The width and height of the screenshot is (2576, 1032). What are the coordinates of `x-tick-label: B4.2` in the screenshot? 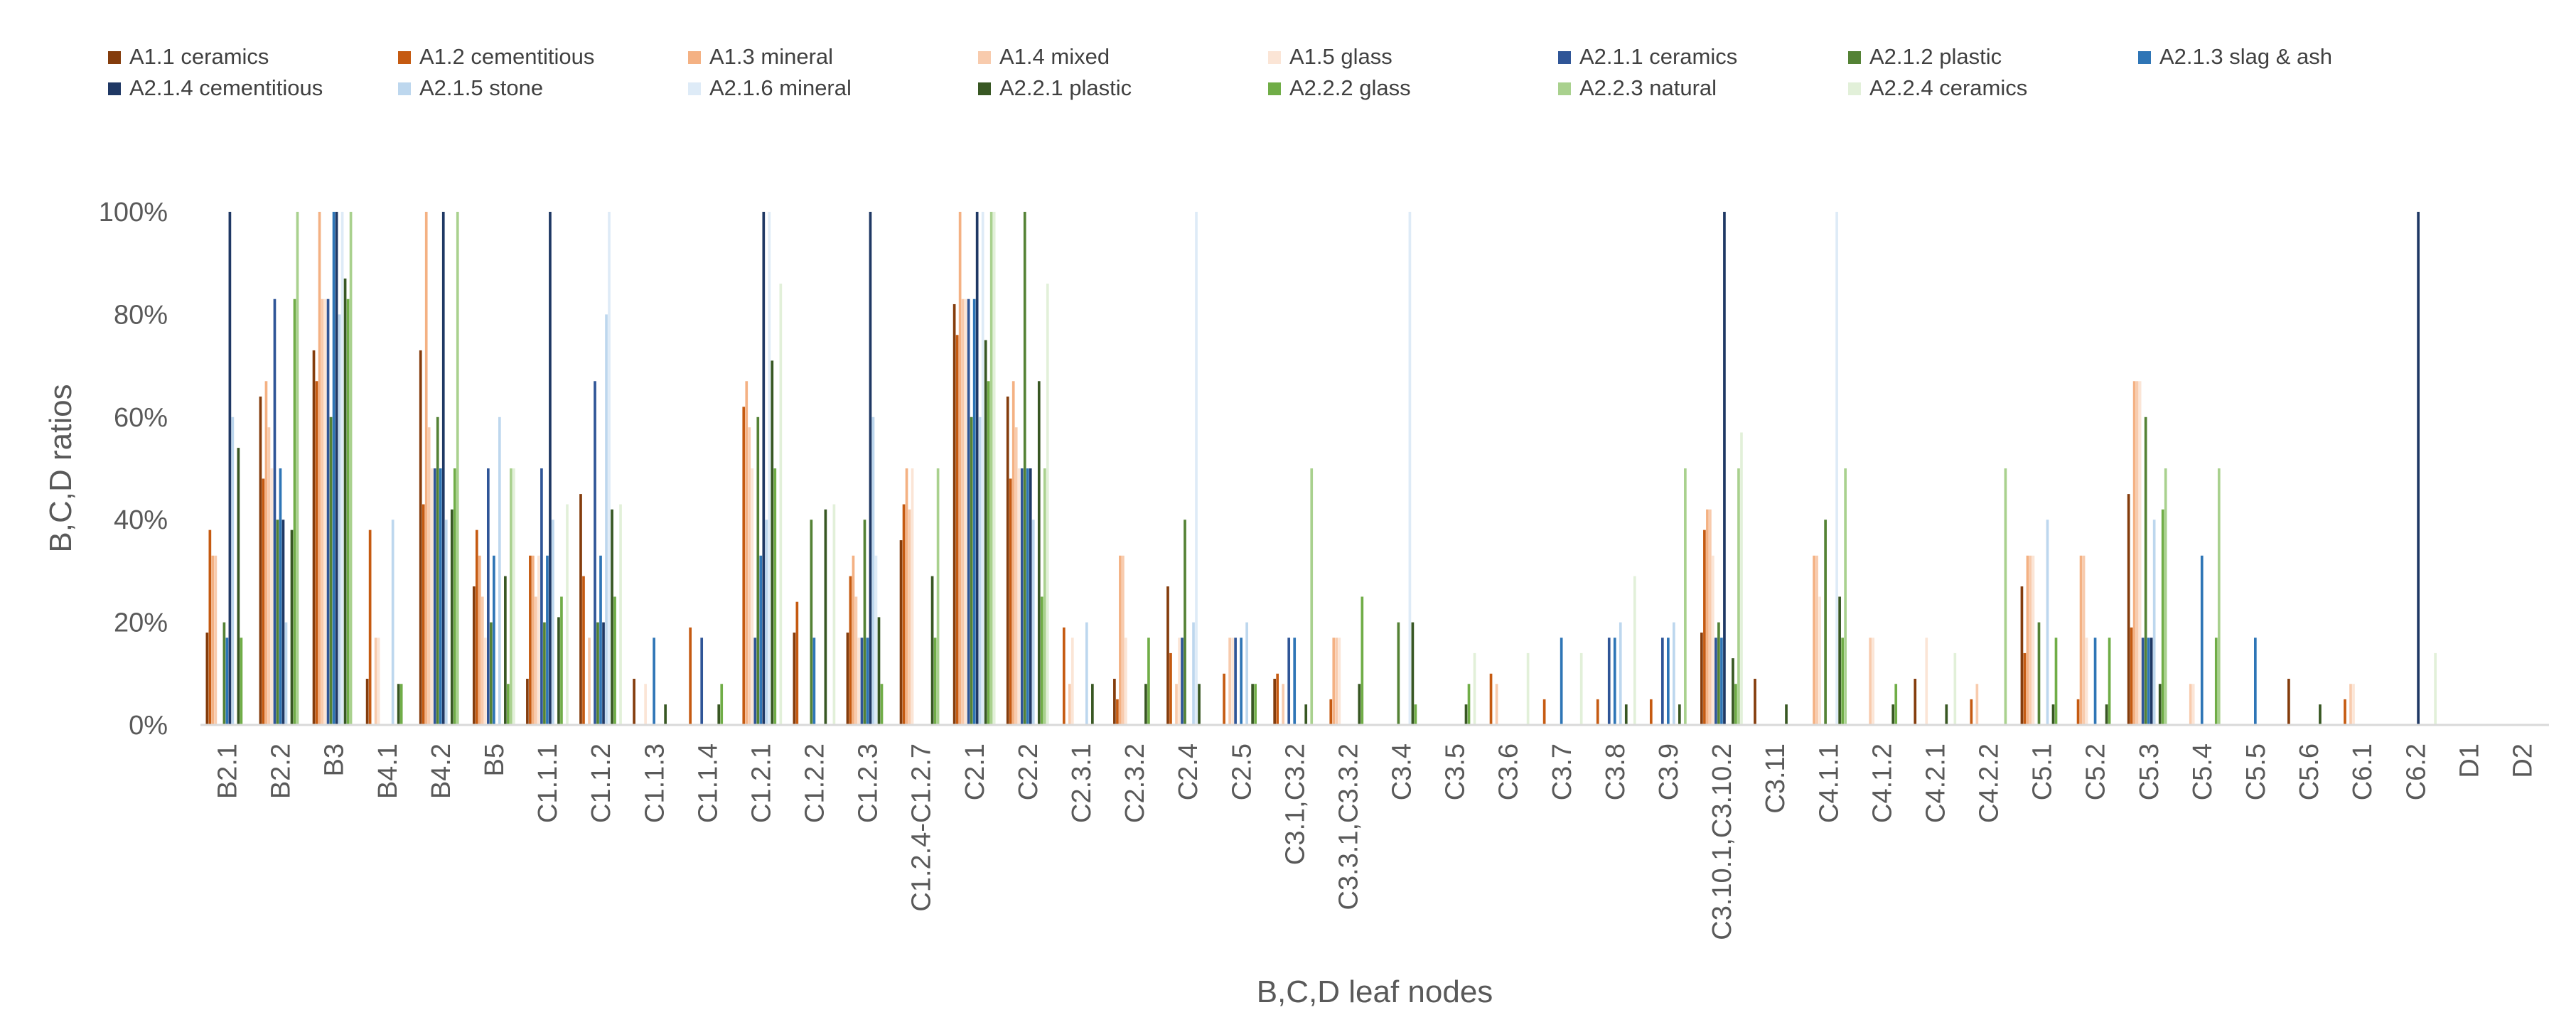 It's located at (441, 771).